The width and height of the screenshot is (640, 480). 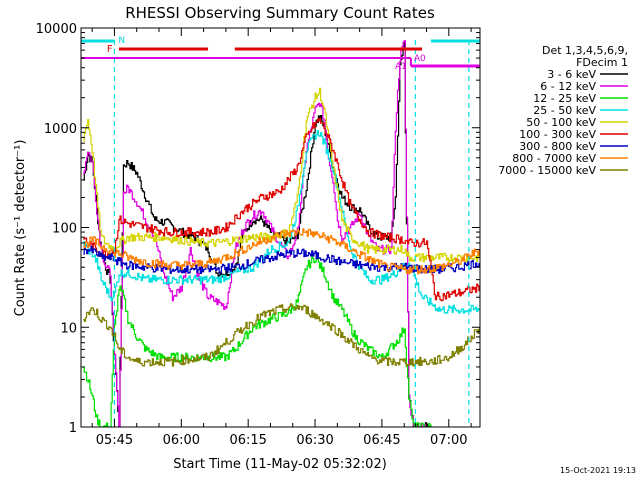 I want to click on y-tick-label: 1000, so click(x=60, y=129).